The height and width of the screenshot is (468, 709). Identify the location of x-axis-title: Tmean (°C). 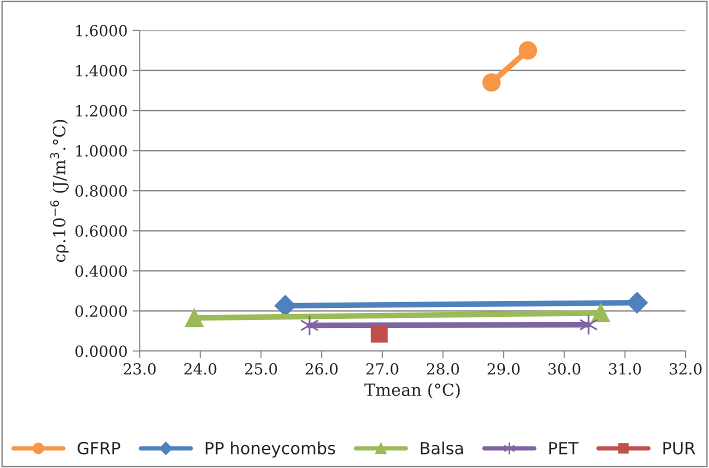
(412, 390).